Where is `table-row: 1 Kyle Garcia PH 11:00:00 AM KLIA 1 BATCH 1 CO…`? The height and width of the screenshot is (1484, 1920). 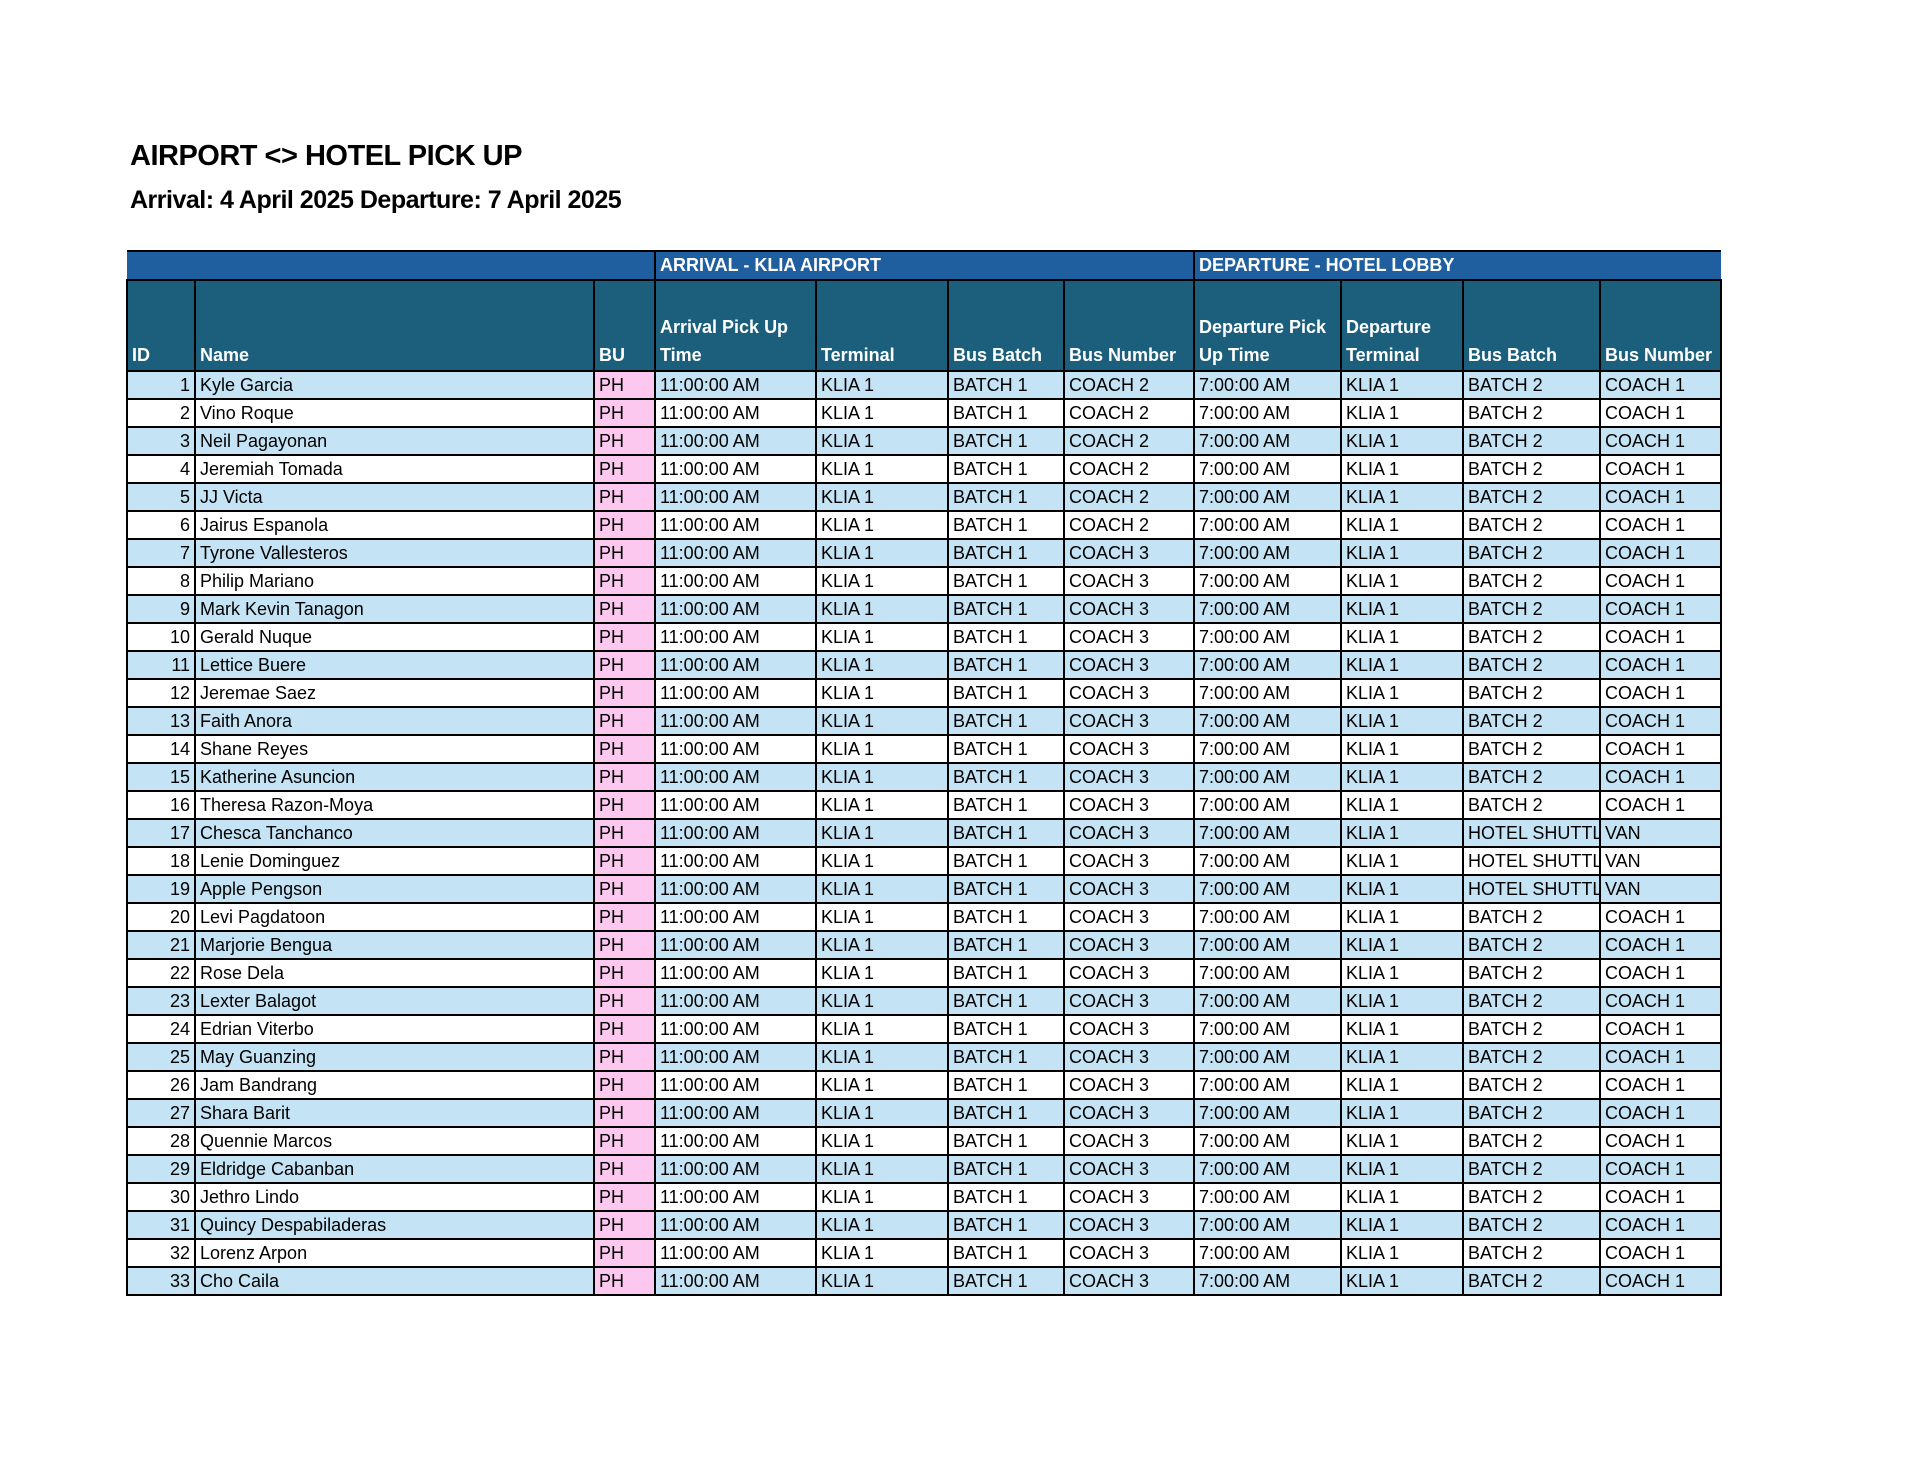 table-row: 1 Kyle Garcia PH 11:00:00 AM KLIA 1 BATCH 1 CO… is located at coordinates (924, 385).